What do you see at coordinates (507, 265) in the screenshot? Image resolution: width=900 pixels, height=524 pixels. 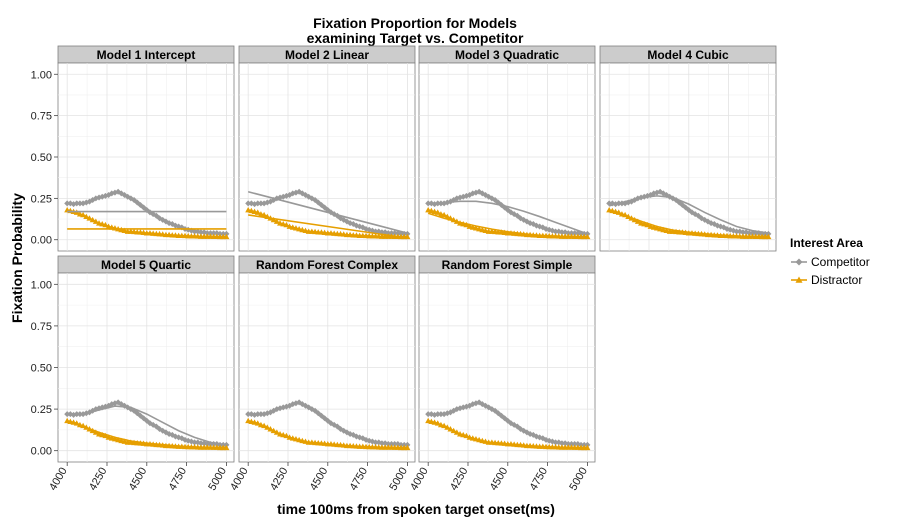 I see `panel-title: Random Forest Simple` at bounding box center [507, 265].